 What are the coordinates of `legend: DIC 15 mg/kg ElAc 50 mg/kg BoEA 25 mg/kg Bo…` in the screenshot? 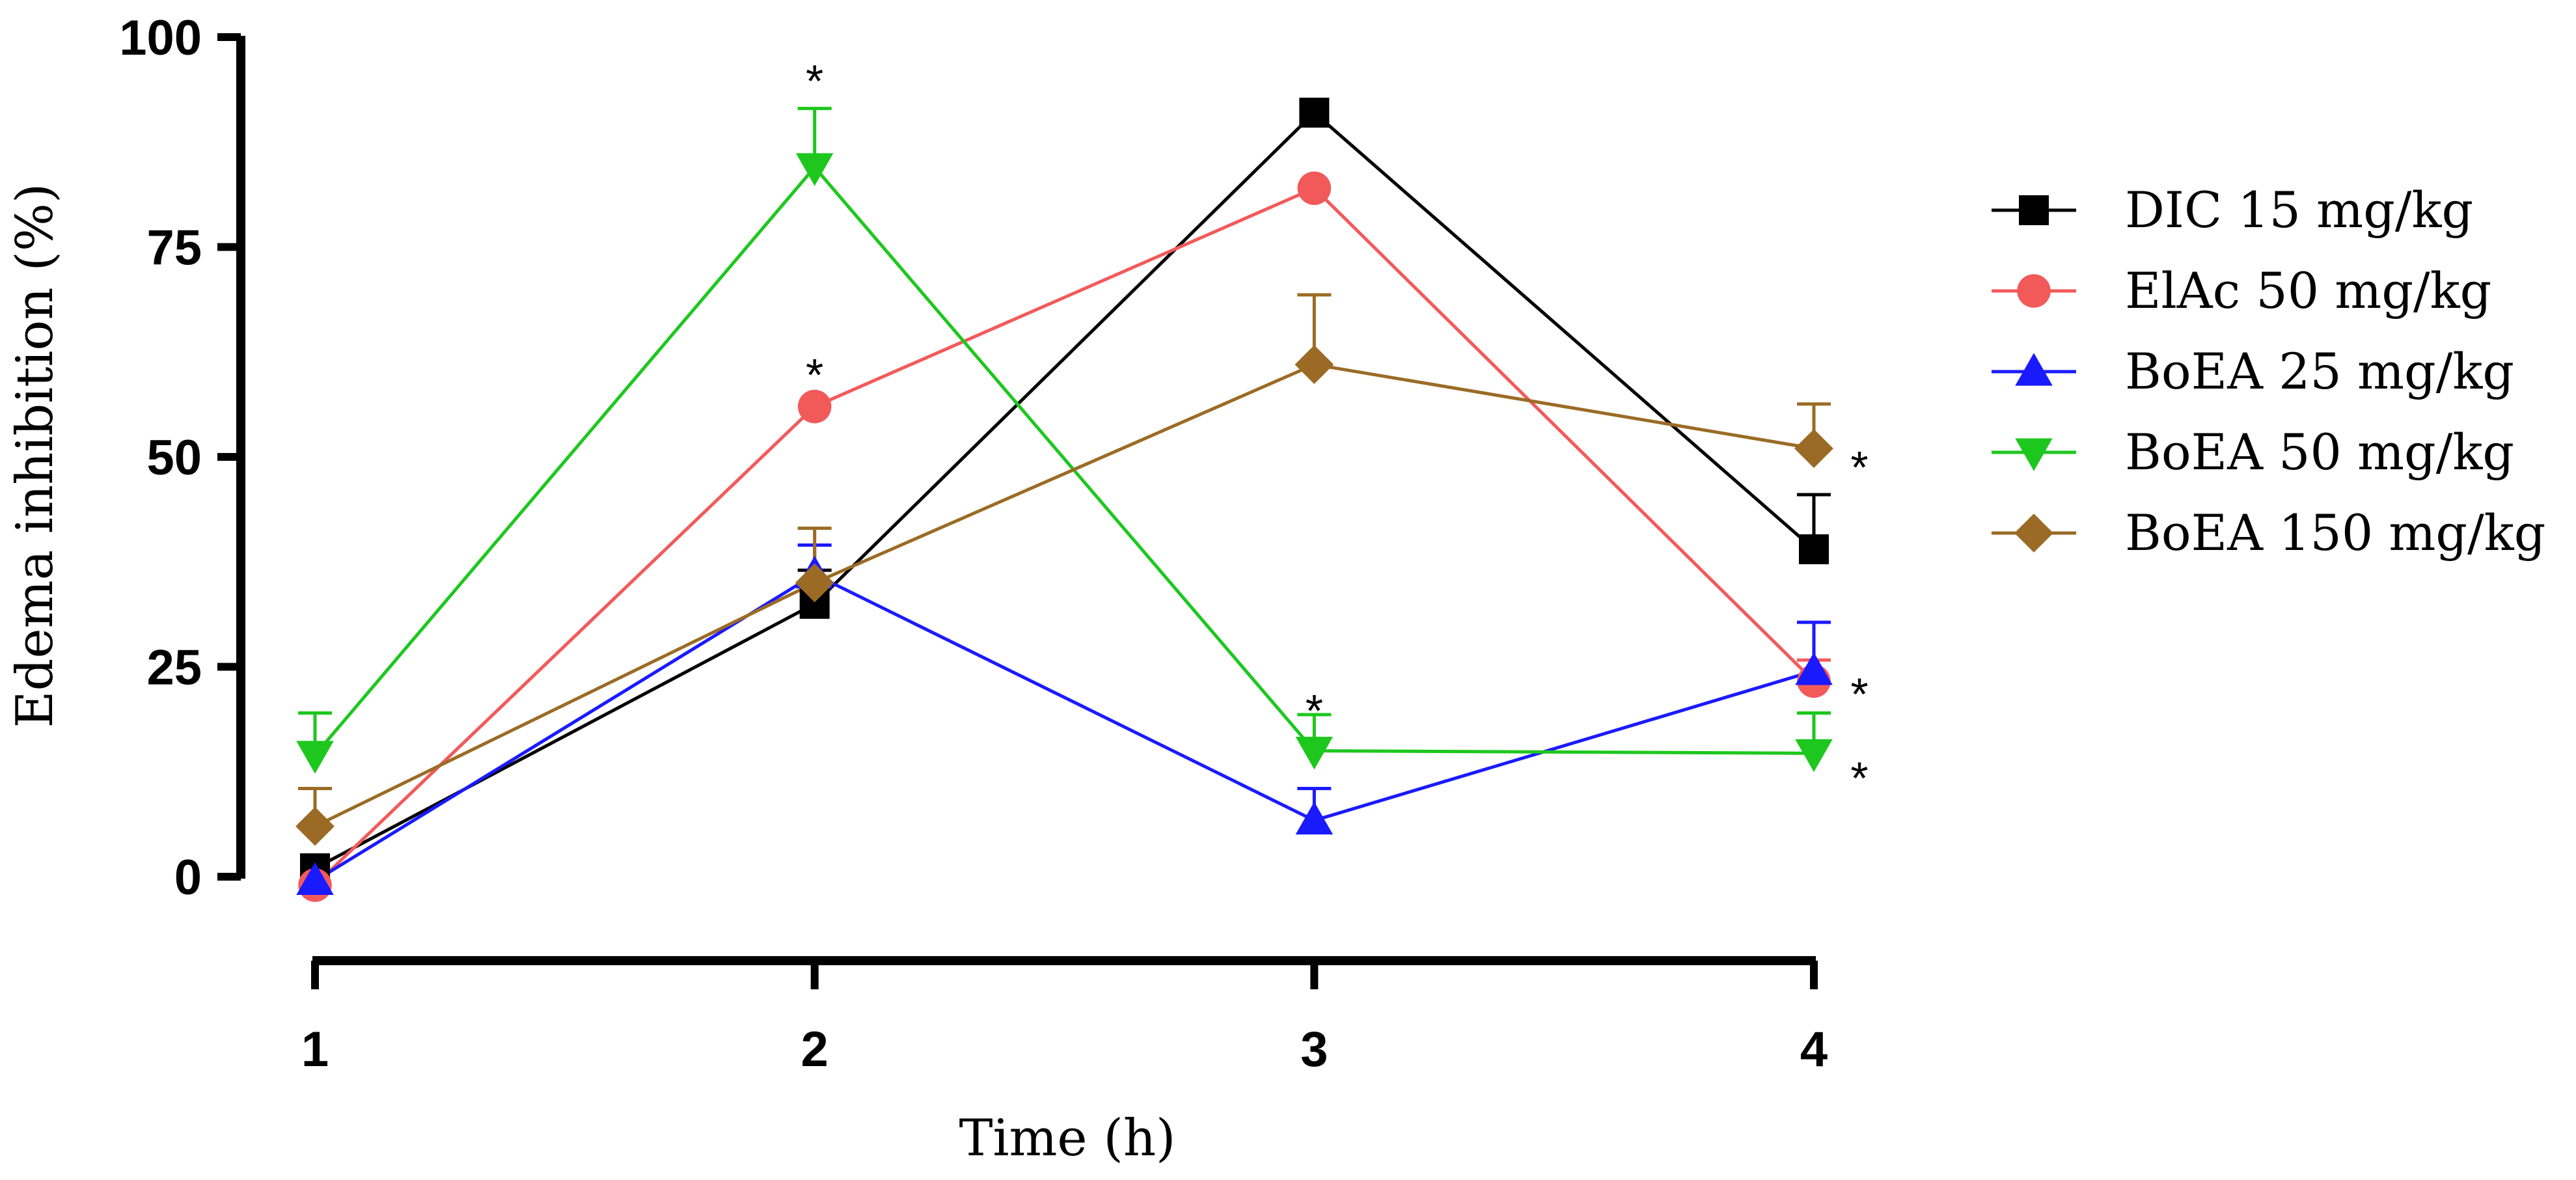 It's located at (2269, 372).